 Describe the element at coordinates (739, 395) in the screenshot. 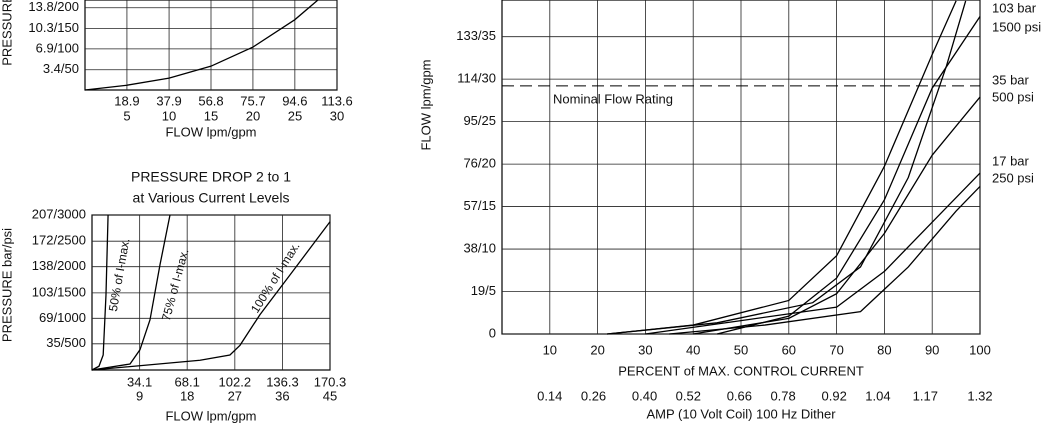

I see `x2-tick-label: 0.66` at that location.